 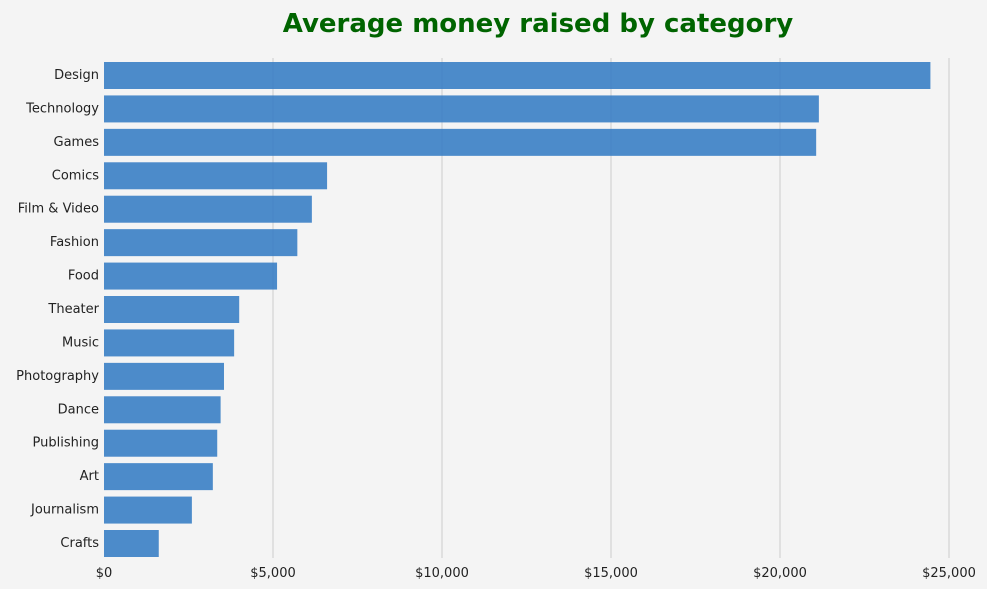 What do you see at coordinates (442, 573) in the screenshot?
I see `x-tick-label: $10,000` at bounding box center [442, 573].